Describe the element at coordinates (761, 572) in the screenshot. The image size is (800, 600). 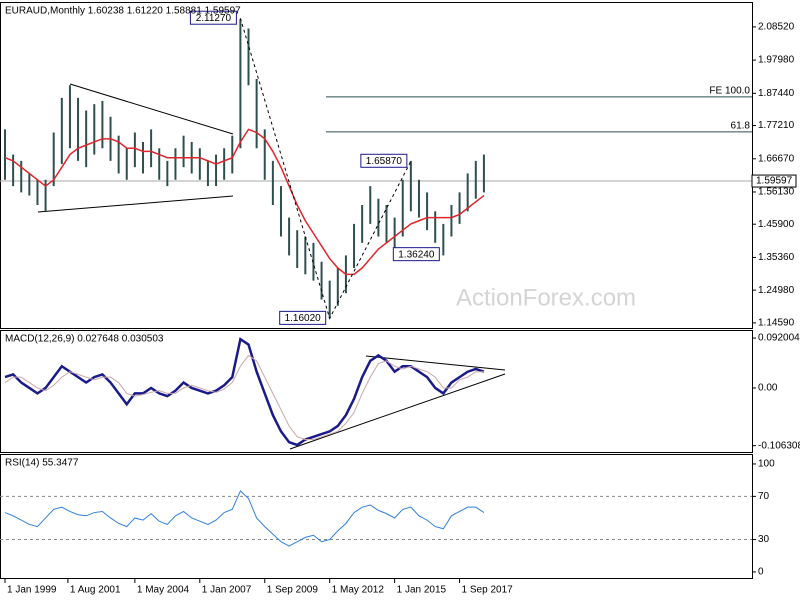
I see `y-tick-label: 0` at that location.